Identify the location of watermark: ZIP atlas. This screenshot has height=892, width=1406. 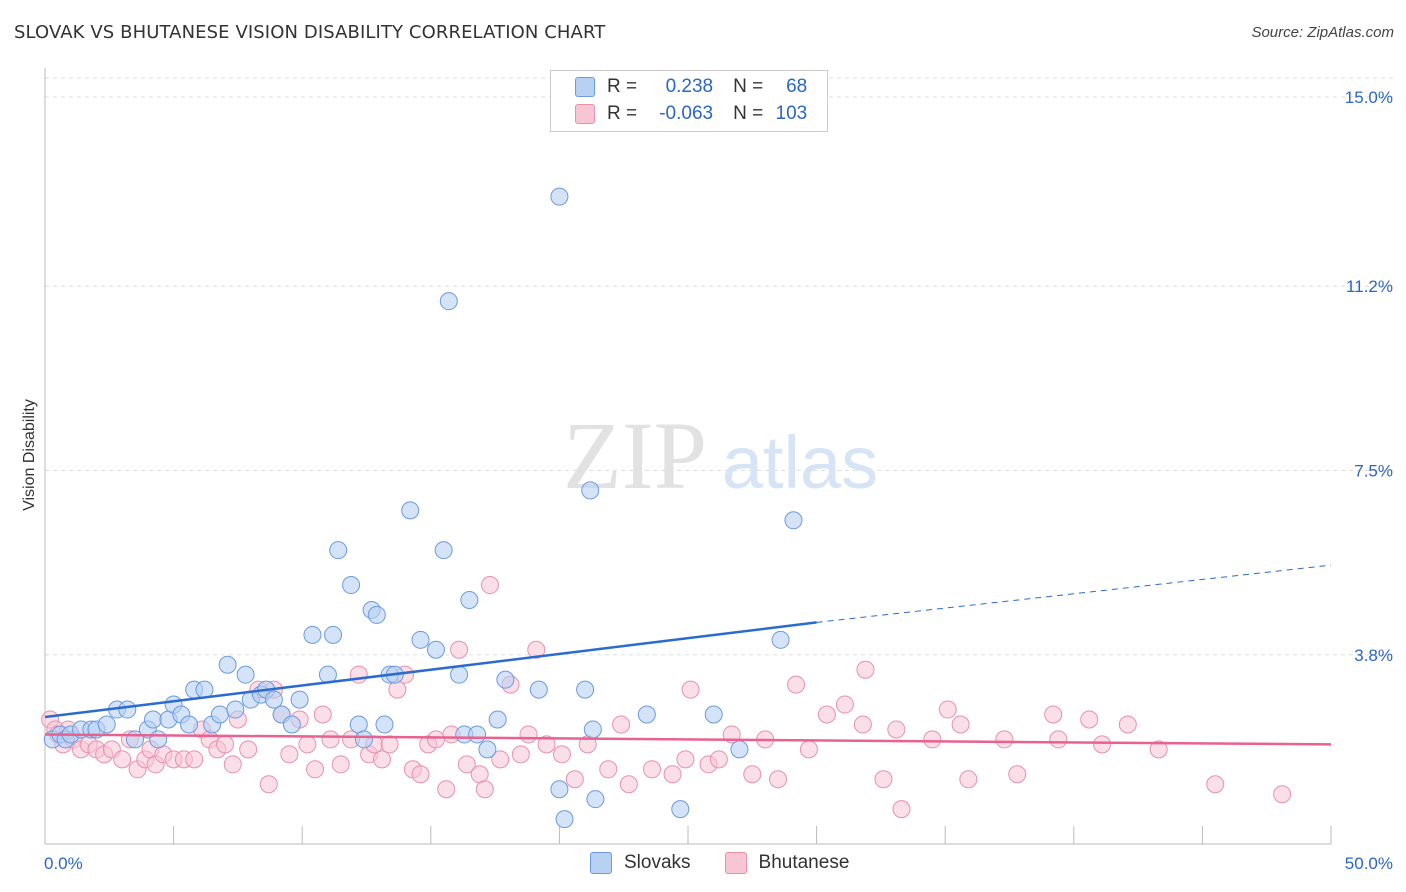
(720, 455).